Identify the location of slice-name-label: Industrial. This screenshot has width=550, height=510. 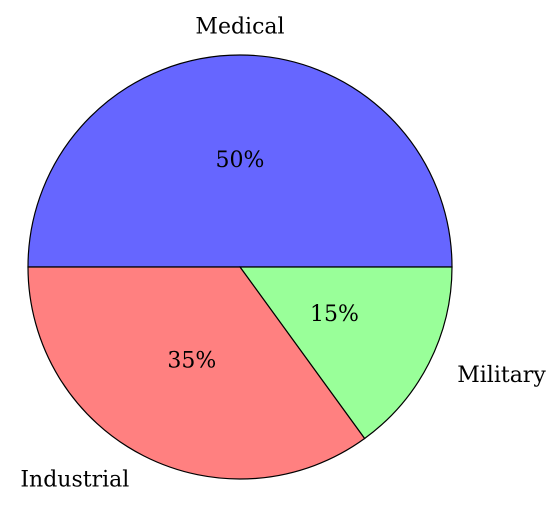
(74, 479).